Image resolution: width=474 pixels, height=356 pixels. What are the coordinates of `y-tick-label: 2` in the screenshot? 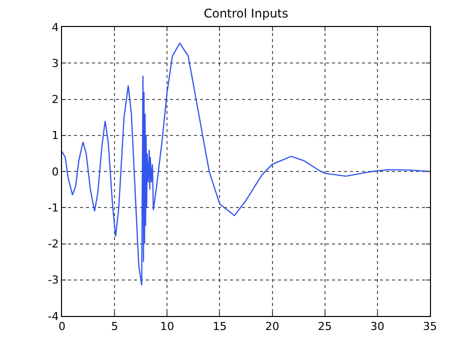 It's located at (55, 99).